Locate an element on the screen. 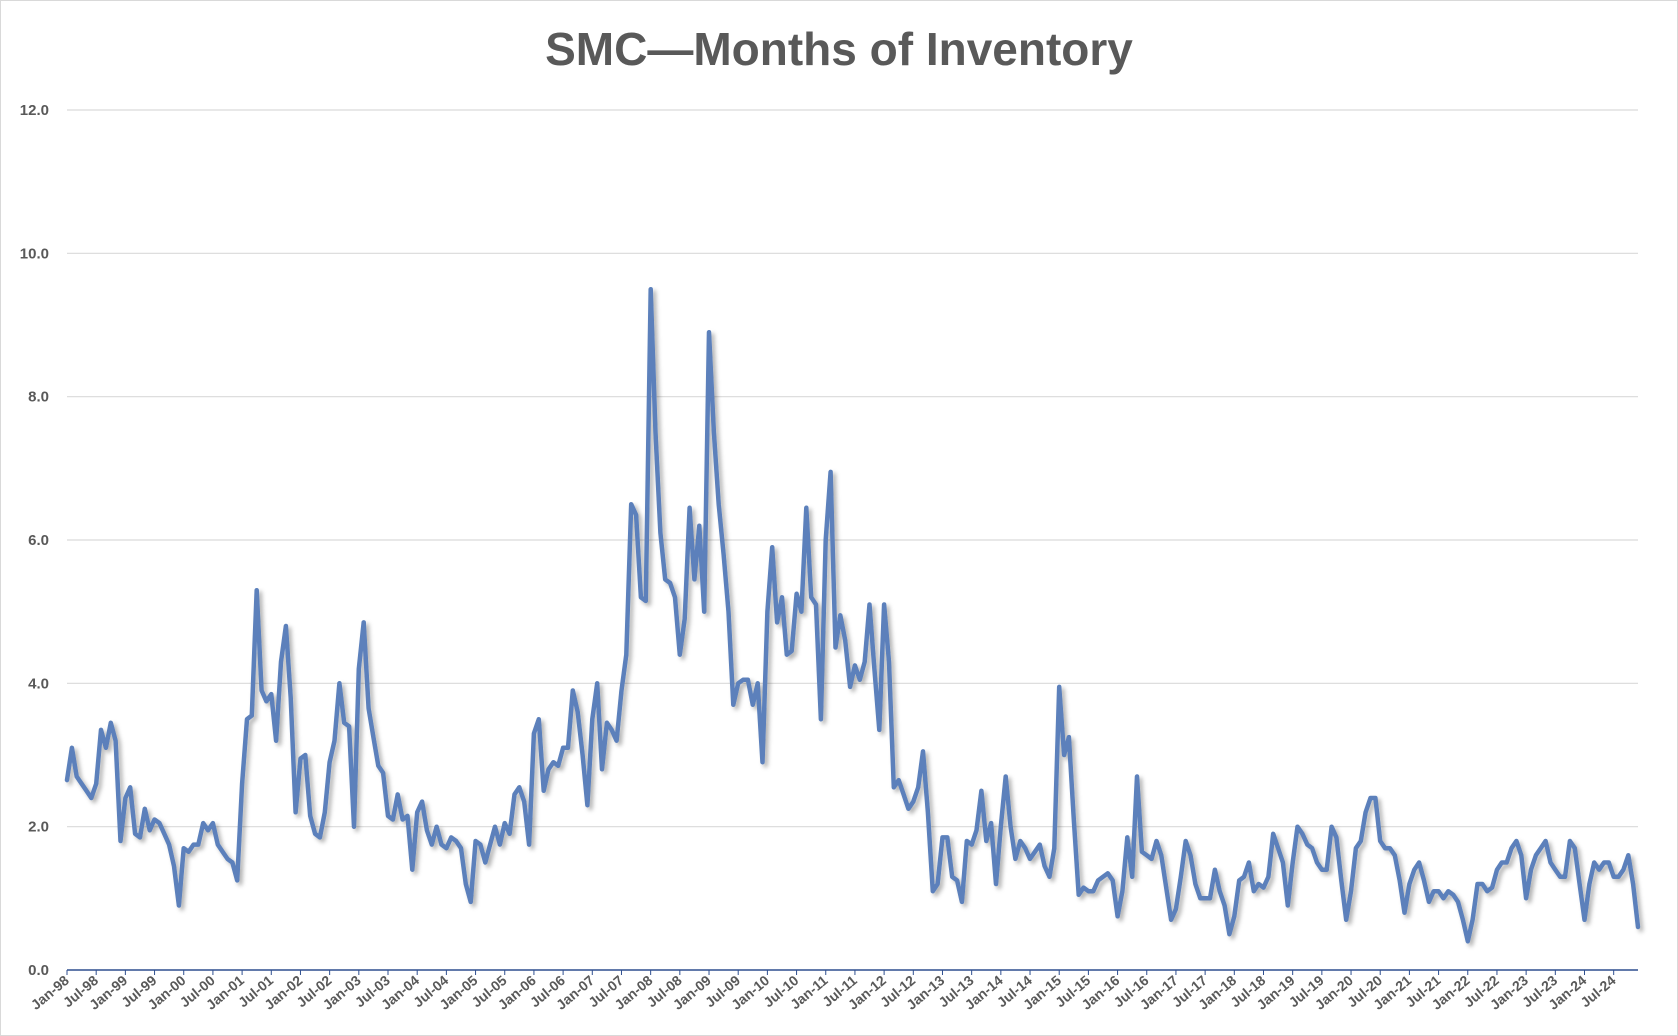  chart-title: SMC—Months of Inventory is located at coordinates (839, 49).